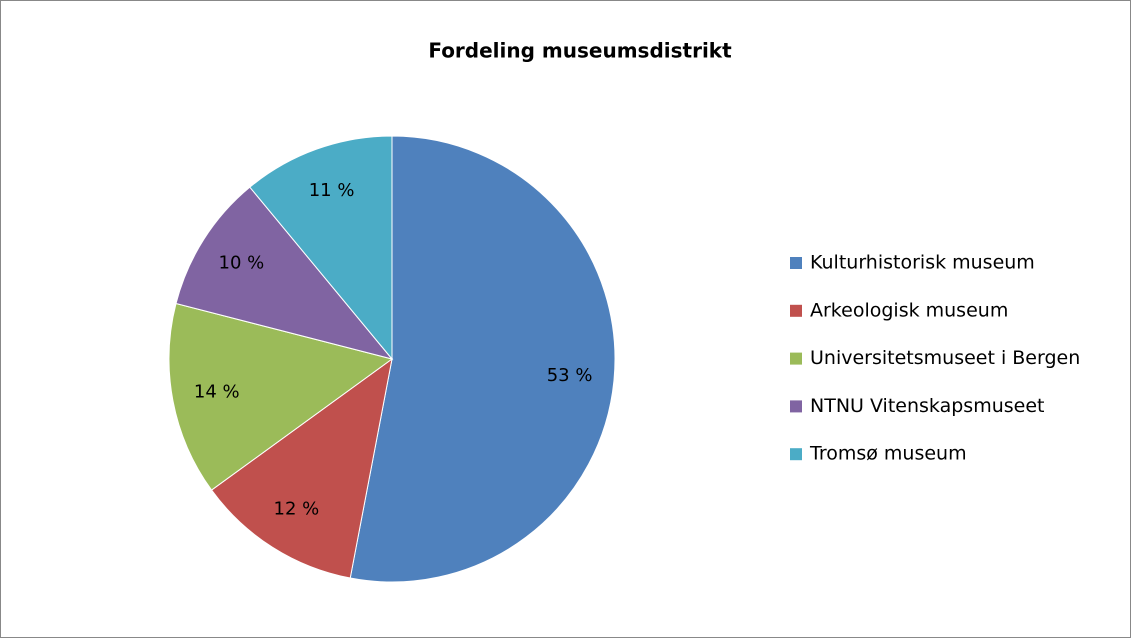  Describe the element at coordinates (888, 454) in the screenshot. I see `legend-label: Tromsø museum` at that location.